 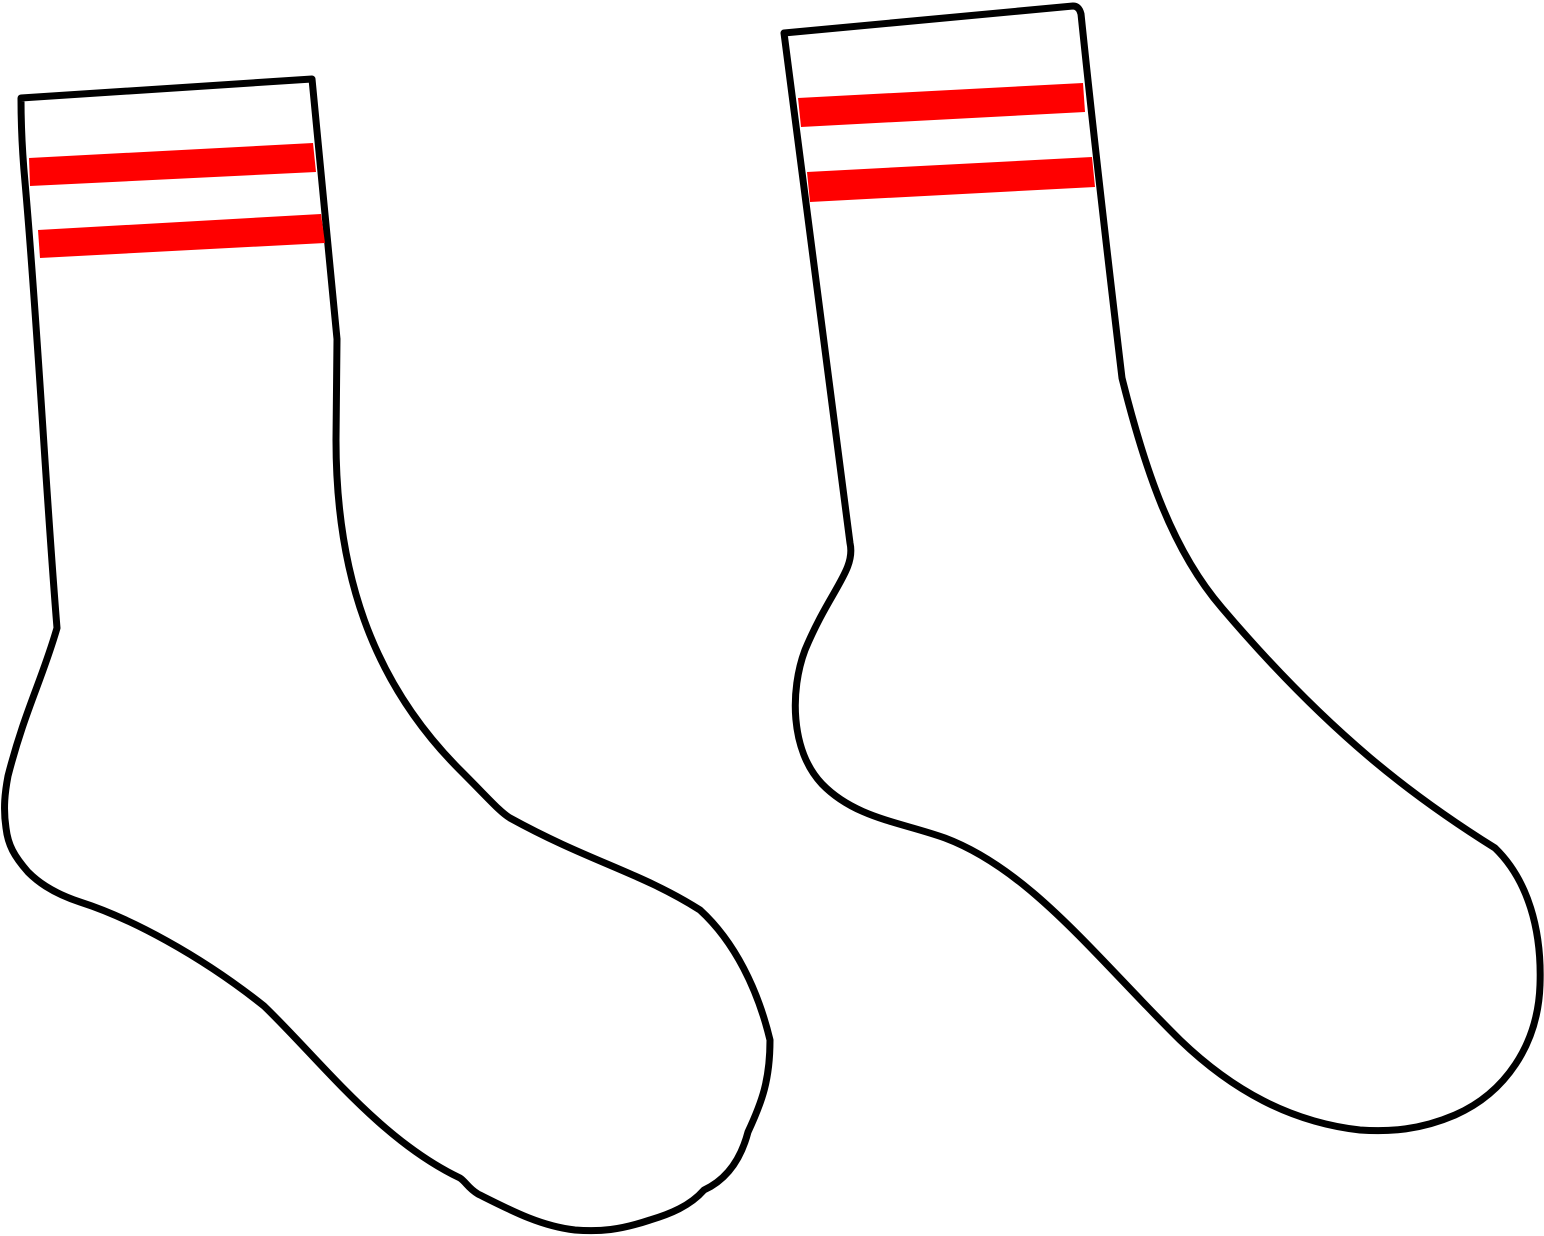 I want to click on left-sock-stripe-top, so click(x=172, y=164).